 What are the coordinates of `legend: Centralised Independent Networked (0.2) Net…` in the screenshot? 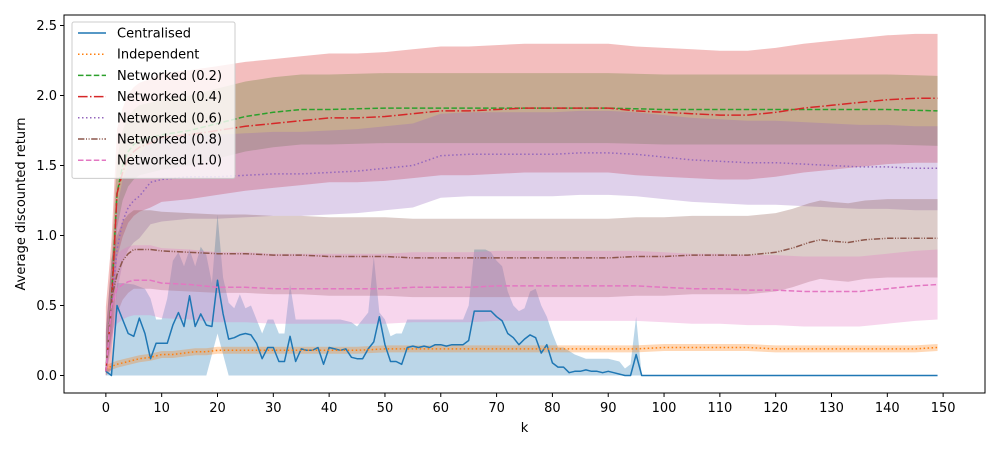 It's located at (153, 100).